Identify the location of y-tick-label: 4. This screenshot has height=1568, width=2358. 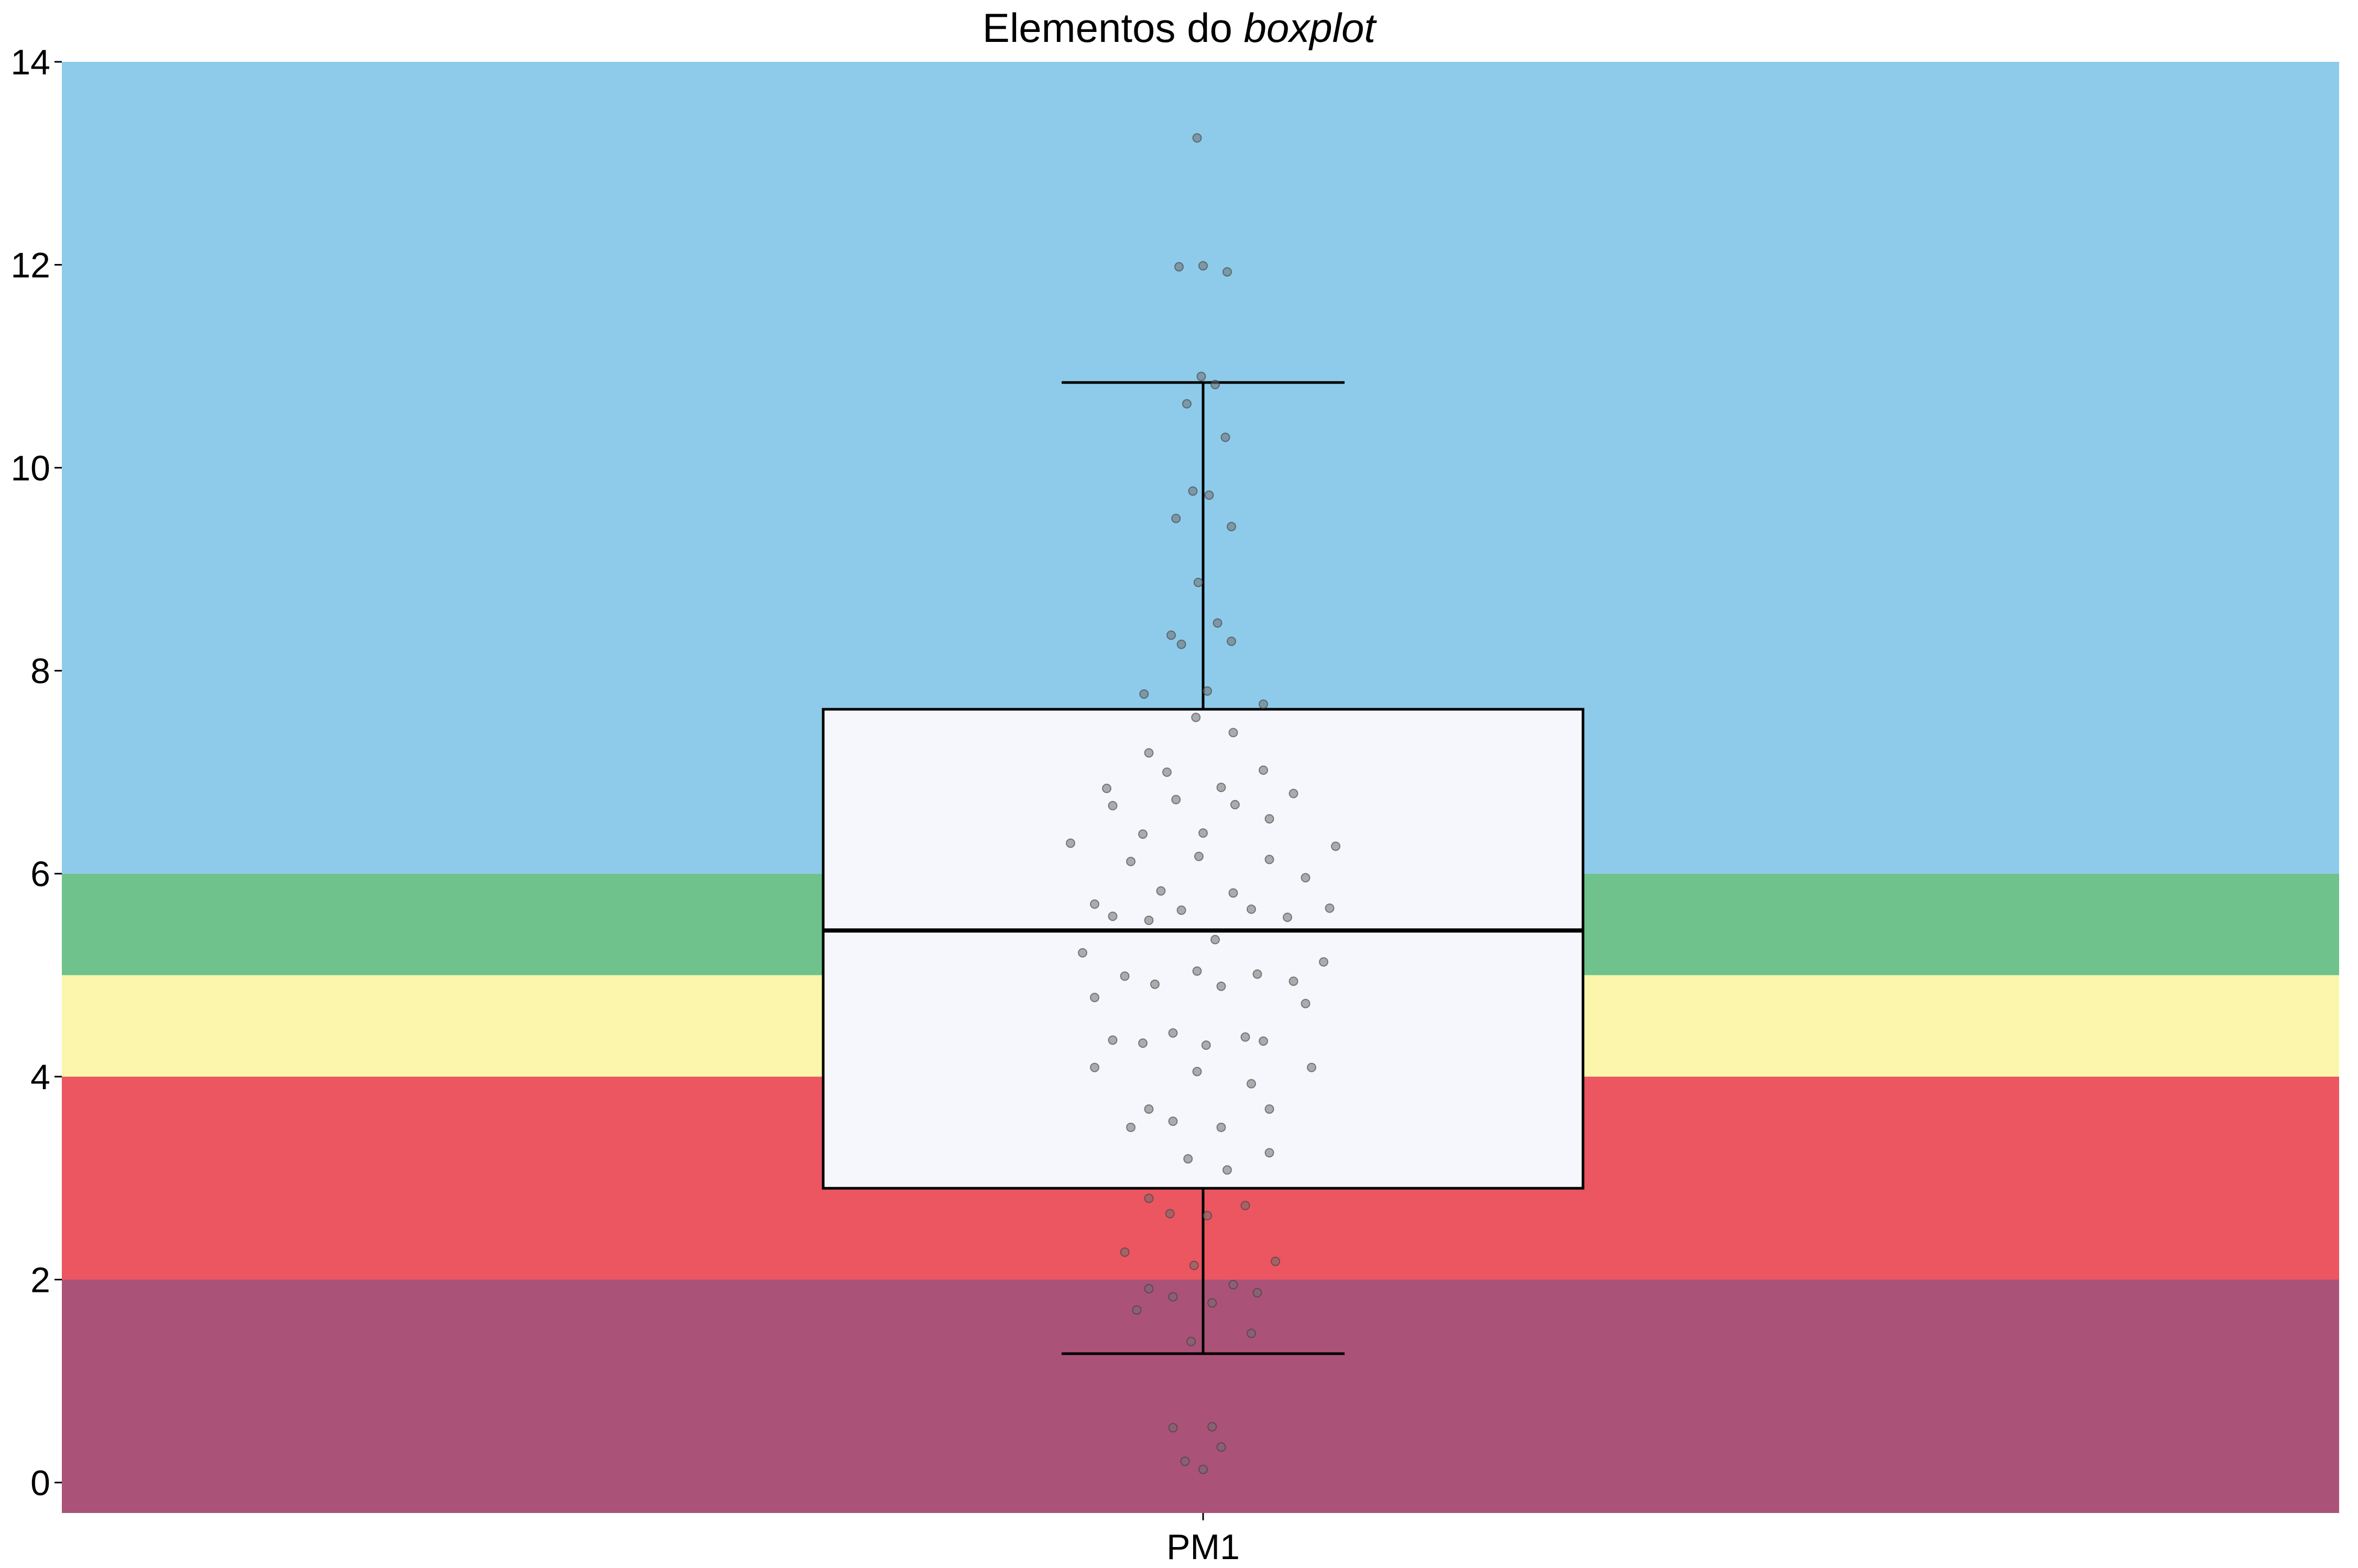
(40, 1077).